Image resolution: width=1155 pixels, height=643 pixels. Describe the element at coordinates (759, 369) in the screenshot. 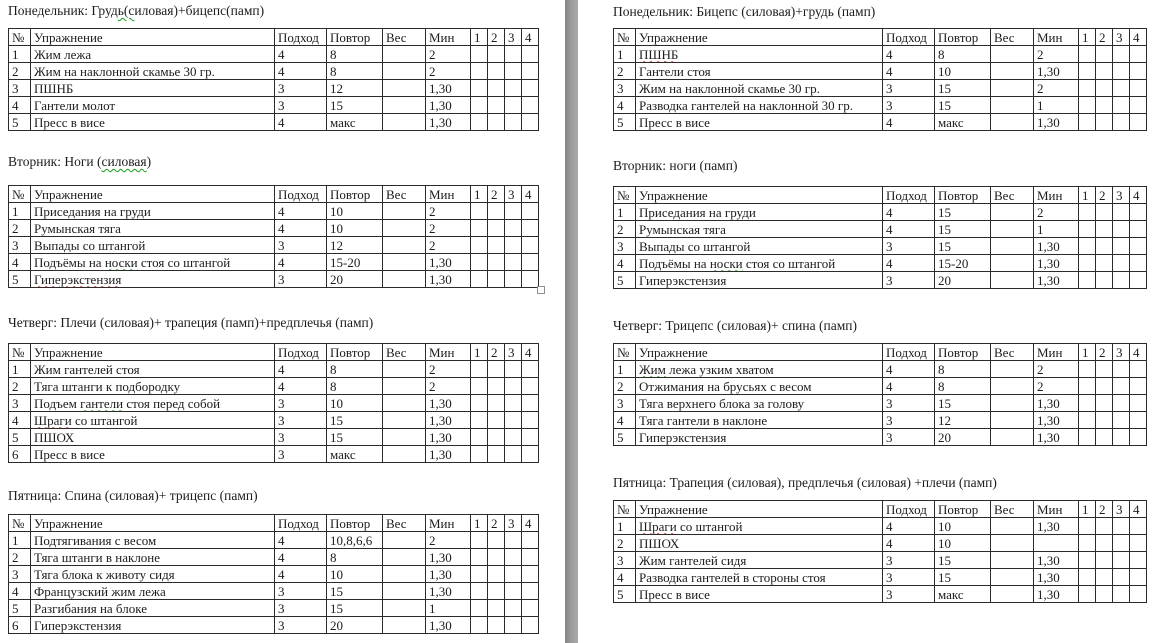

I see `exercise-name-cell: Жим лежа узким хватом` at that location.